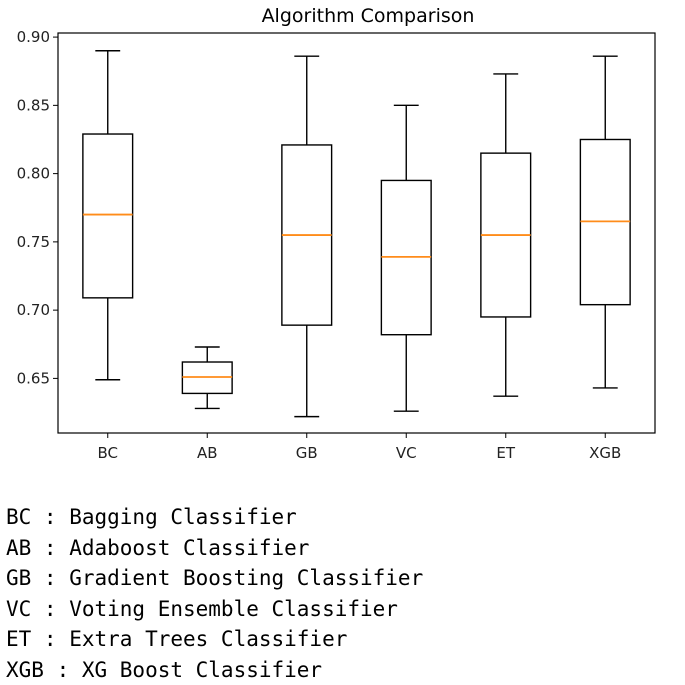 The image size is (685, 685). I want to click on y-tick-label: 0.75, so click(33, 242).